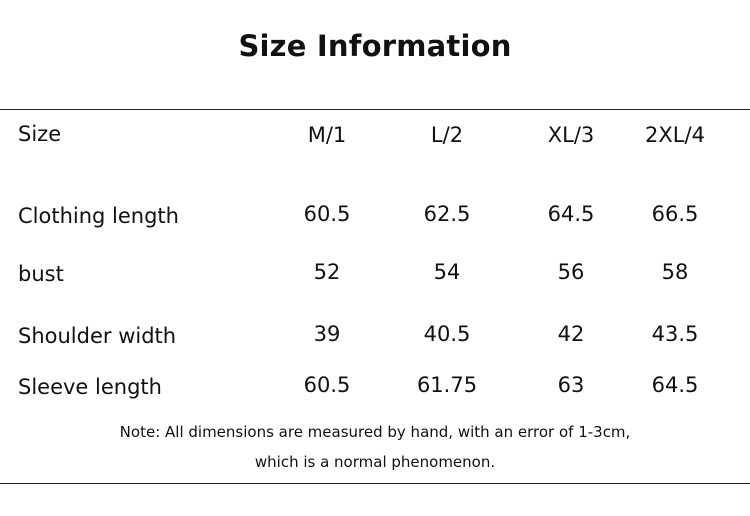 The image size is (750, 516). I want to click on cell-value: 40.5, so click(447, 334).